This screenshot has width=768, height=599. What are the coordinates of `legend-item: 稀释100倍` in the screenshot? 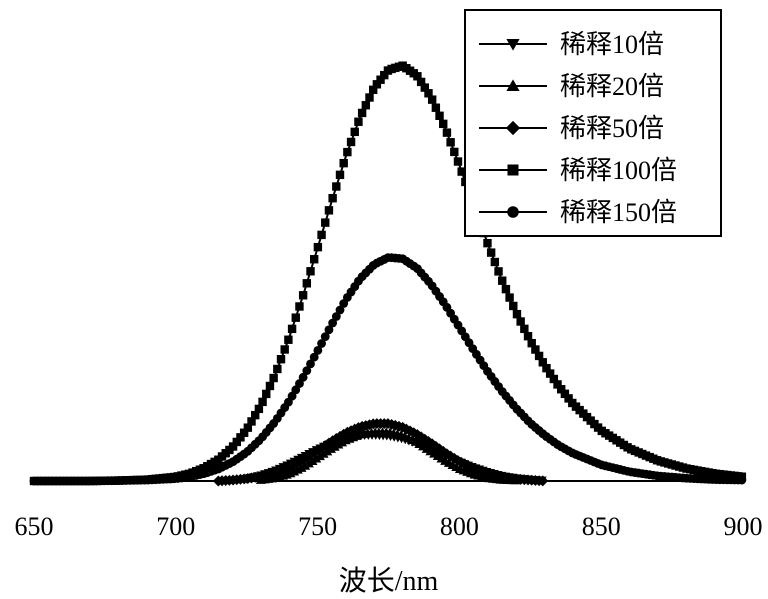 It's located at (578, 170).